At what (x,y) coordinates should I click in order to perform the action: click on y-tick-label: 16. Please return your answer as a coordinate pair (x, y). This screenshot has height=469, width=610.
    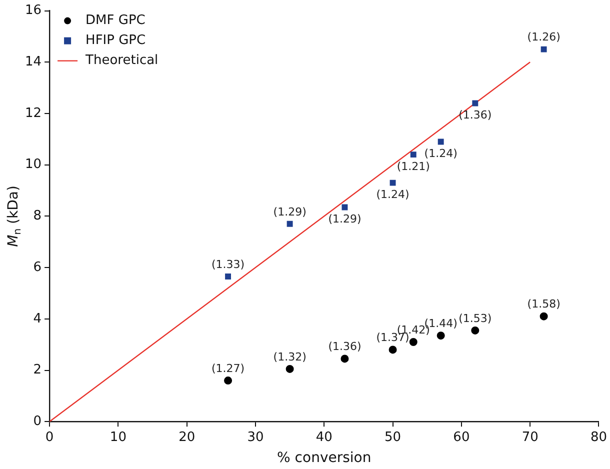
    Looking at the image, I should click on (33, 10).